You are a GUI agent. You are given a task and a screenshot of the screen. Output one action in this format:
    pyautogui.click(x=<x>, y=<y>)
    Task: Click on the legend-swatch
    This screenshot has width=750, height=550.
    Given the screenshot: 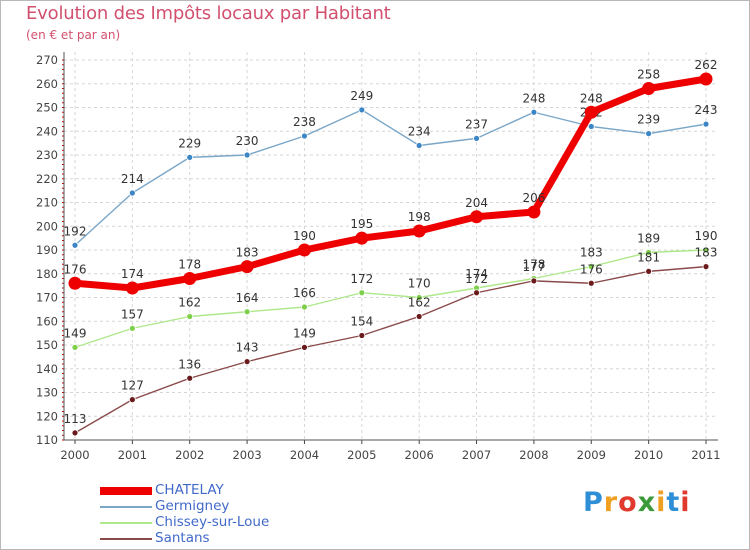 What is the action you would take?
    pyautogui.click(x=126, y=507)
    